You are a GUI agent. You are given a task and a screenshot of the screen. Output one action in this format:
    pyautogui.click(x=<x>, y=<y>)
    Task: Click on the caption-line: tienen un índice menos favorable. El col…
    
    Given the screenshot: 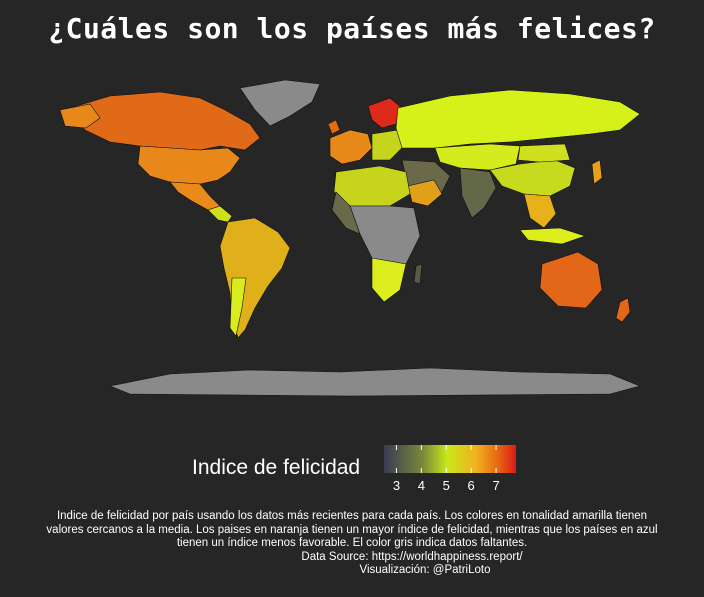 What is the action you would take?
    pyautogui.click(x=352, y=543)
    